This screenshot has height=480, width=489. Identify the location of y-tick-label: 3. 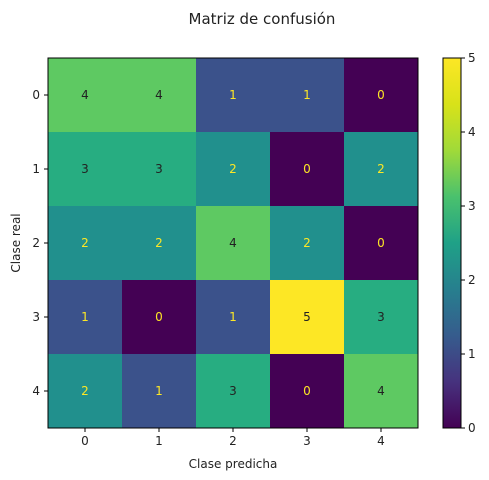
(36, 317).